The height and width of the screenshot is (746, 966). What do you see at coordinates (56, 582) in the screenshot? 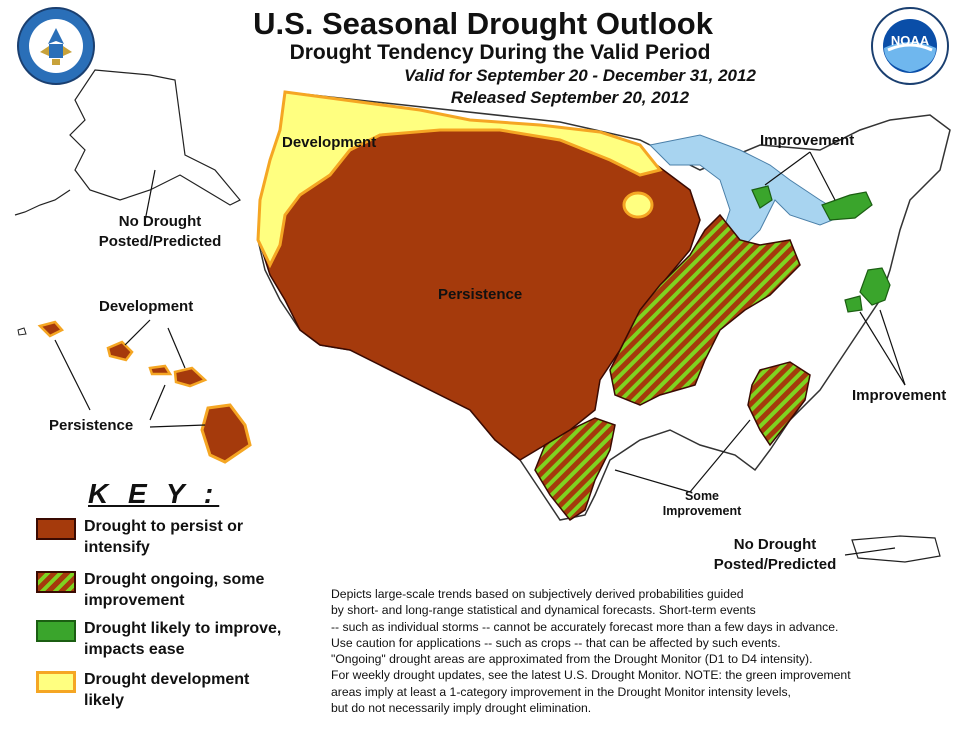
I see `legend-swatch-ongoing` at bounding box center [56, 582].